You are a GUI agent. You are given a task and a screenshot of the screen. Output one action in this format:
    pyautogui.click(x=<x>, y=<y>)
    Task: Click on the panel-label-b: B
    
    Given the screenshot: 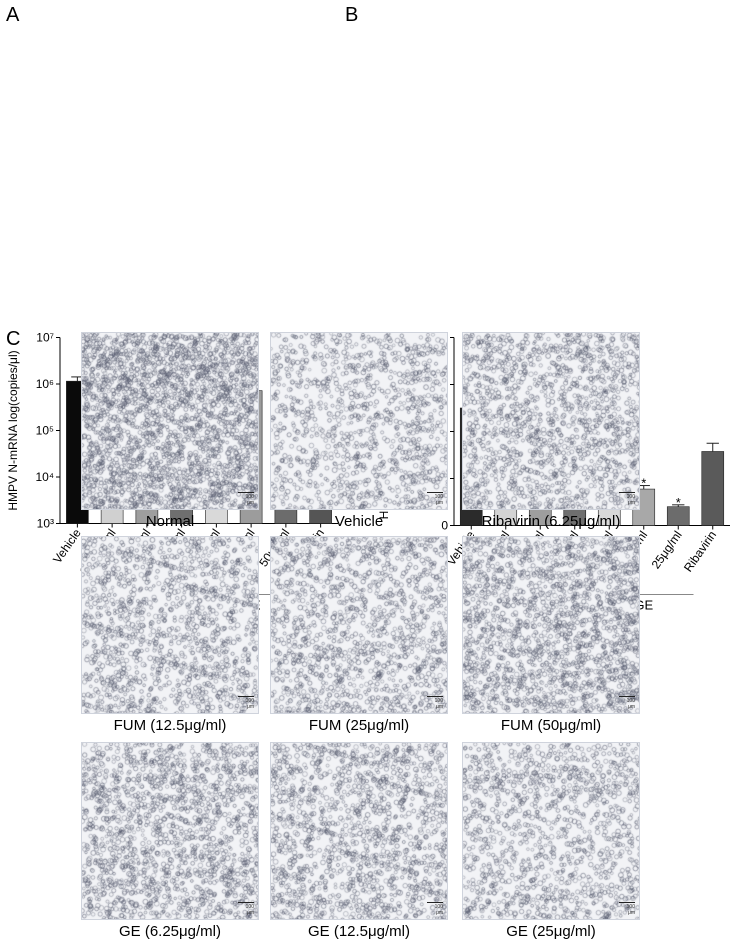 What is the action you would take?
    pyautogui.click(x=352, y=15)
    